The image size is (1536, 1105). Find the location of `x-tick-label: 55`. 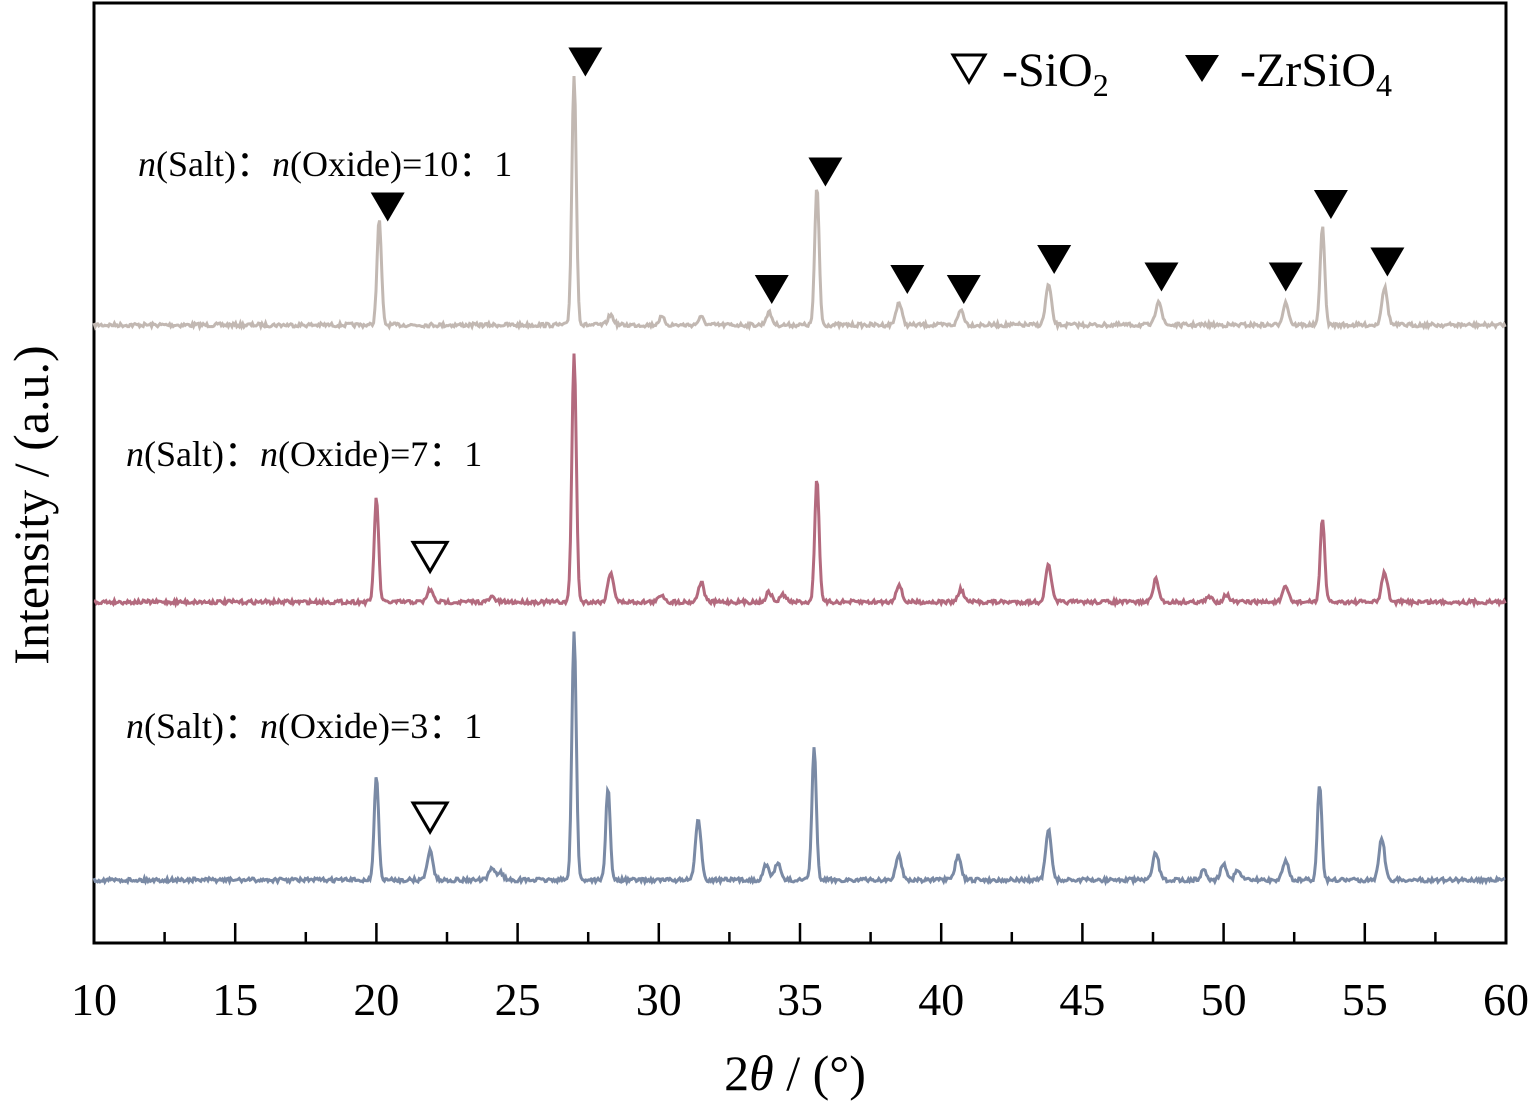

x-tick-label: 55 is located at coordinates (1365, 999).